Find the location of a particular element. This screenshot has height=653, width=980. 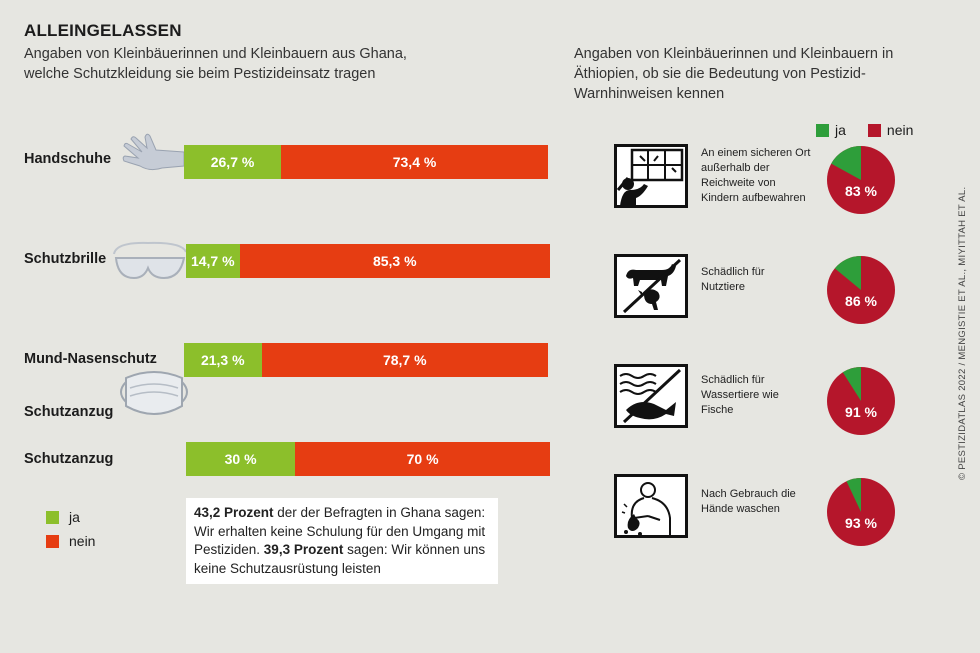

bar-segment-ja: 26,7 % is located at coordinates (233, 162).